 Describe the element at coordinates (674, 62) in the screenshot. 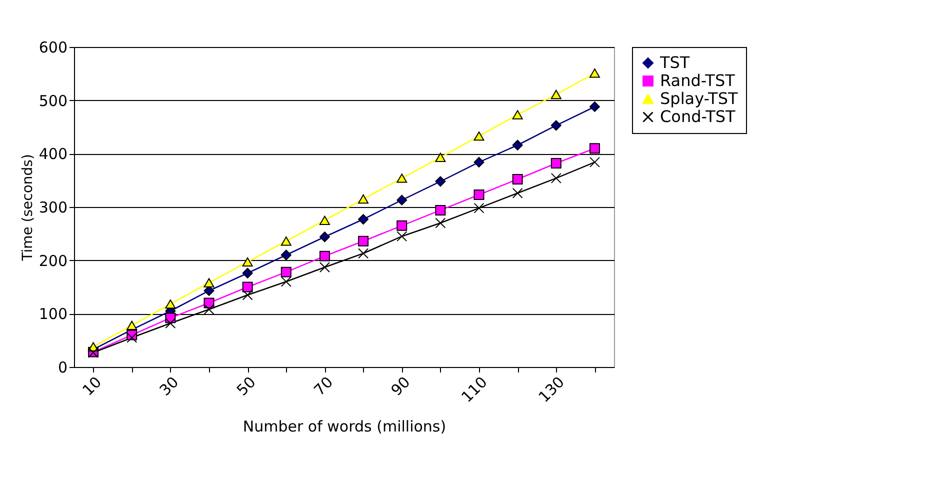

I see `legend-label: TST` at that location.